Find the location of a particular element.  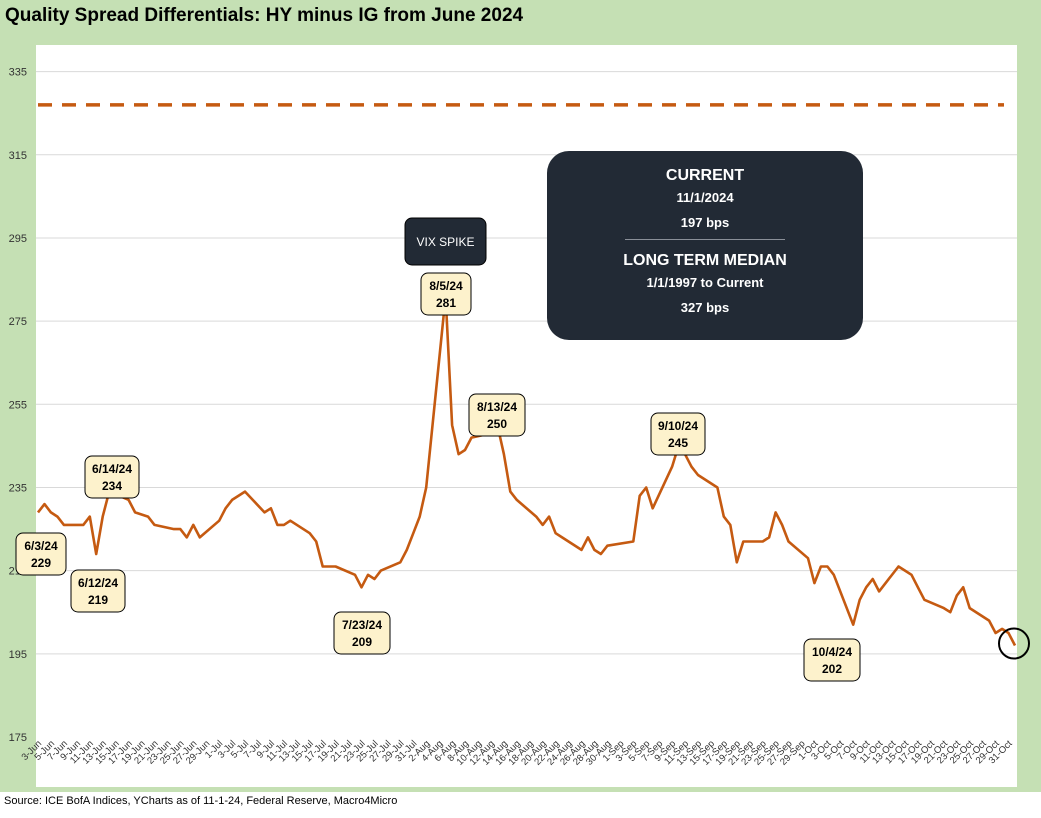

y-tick-label: 175 is located at coordinates (18, 738).